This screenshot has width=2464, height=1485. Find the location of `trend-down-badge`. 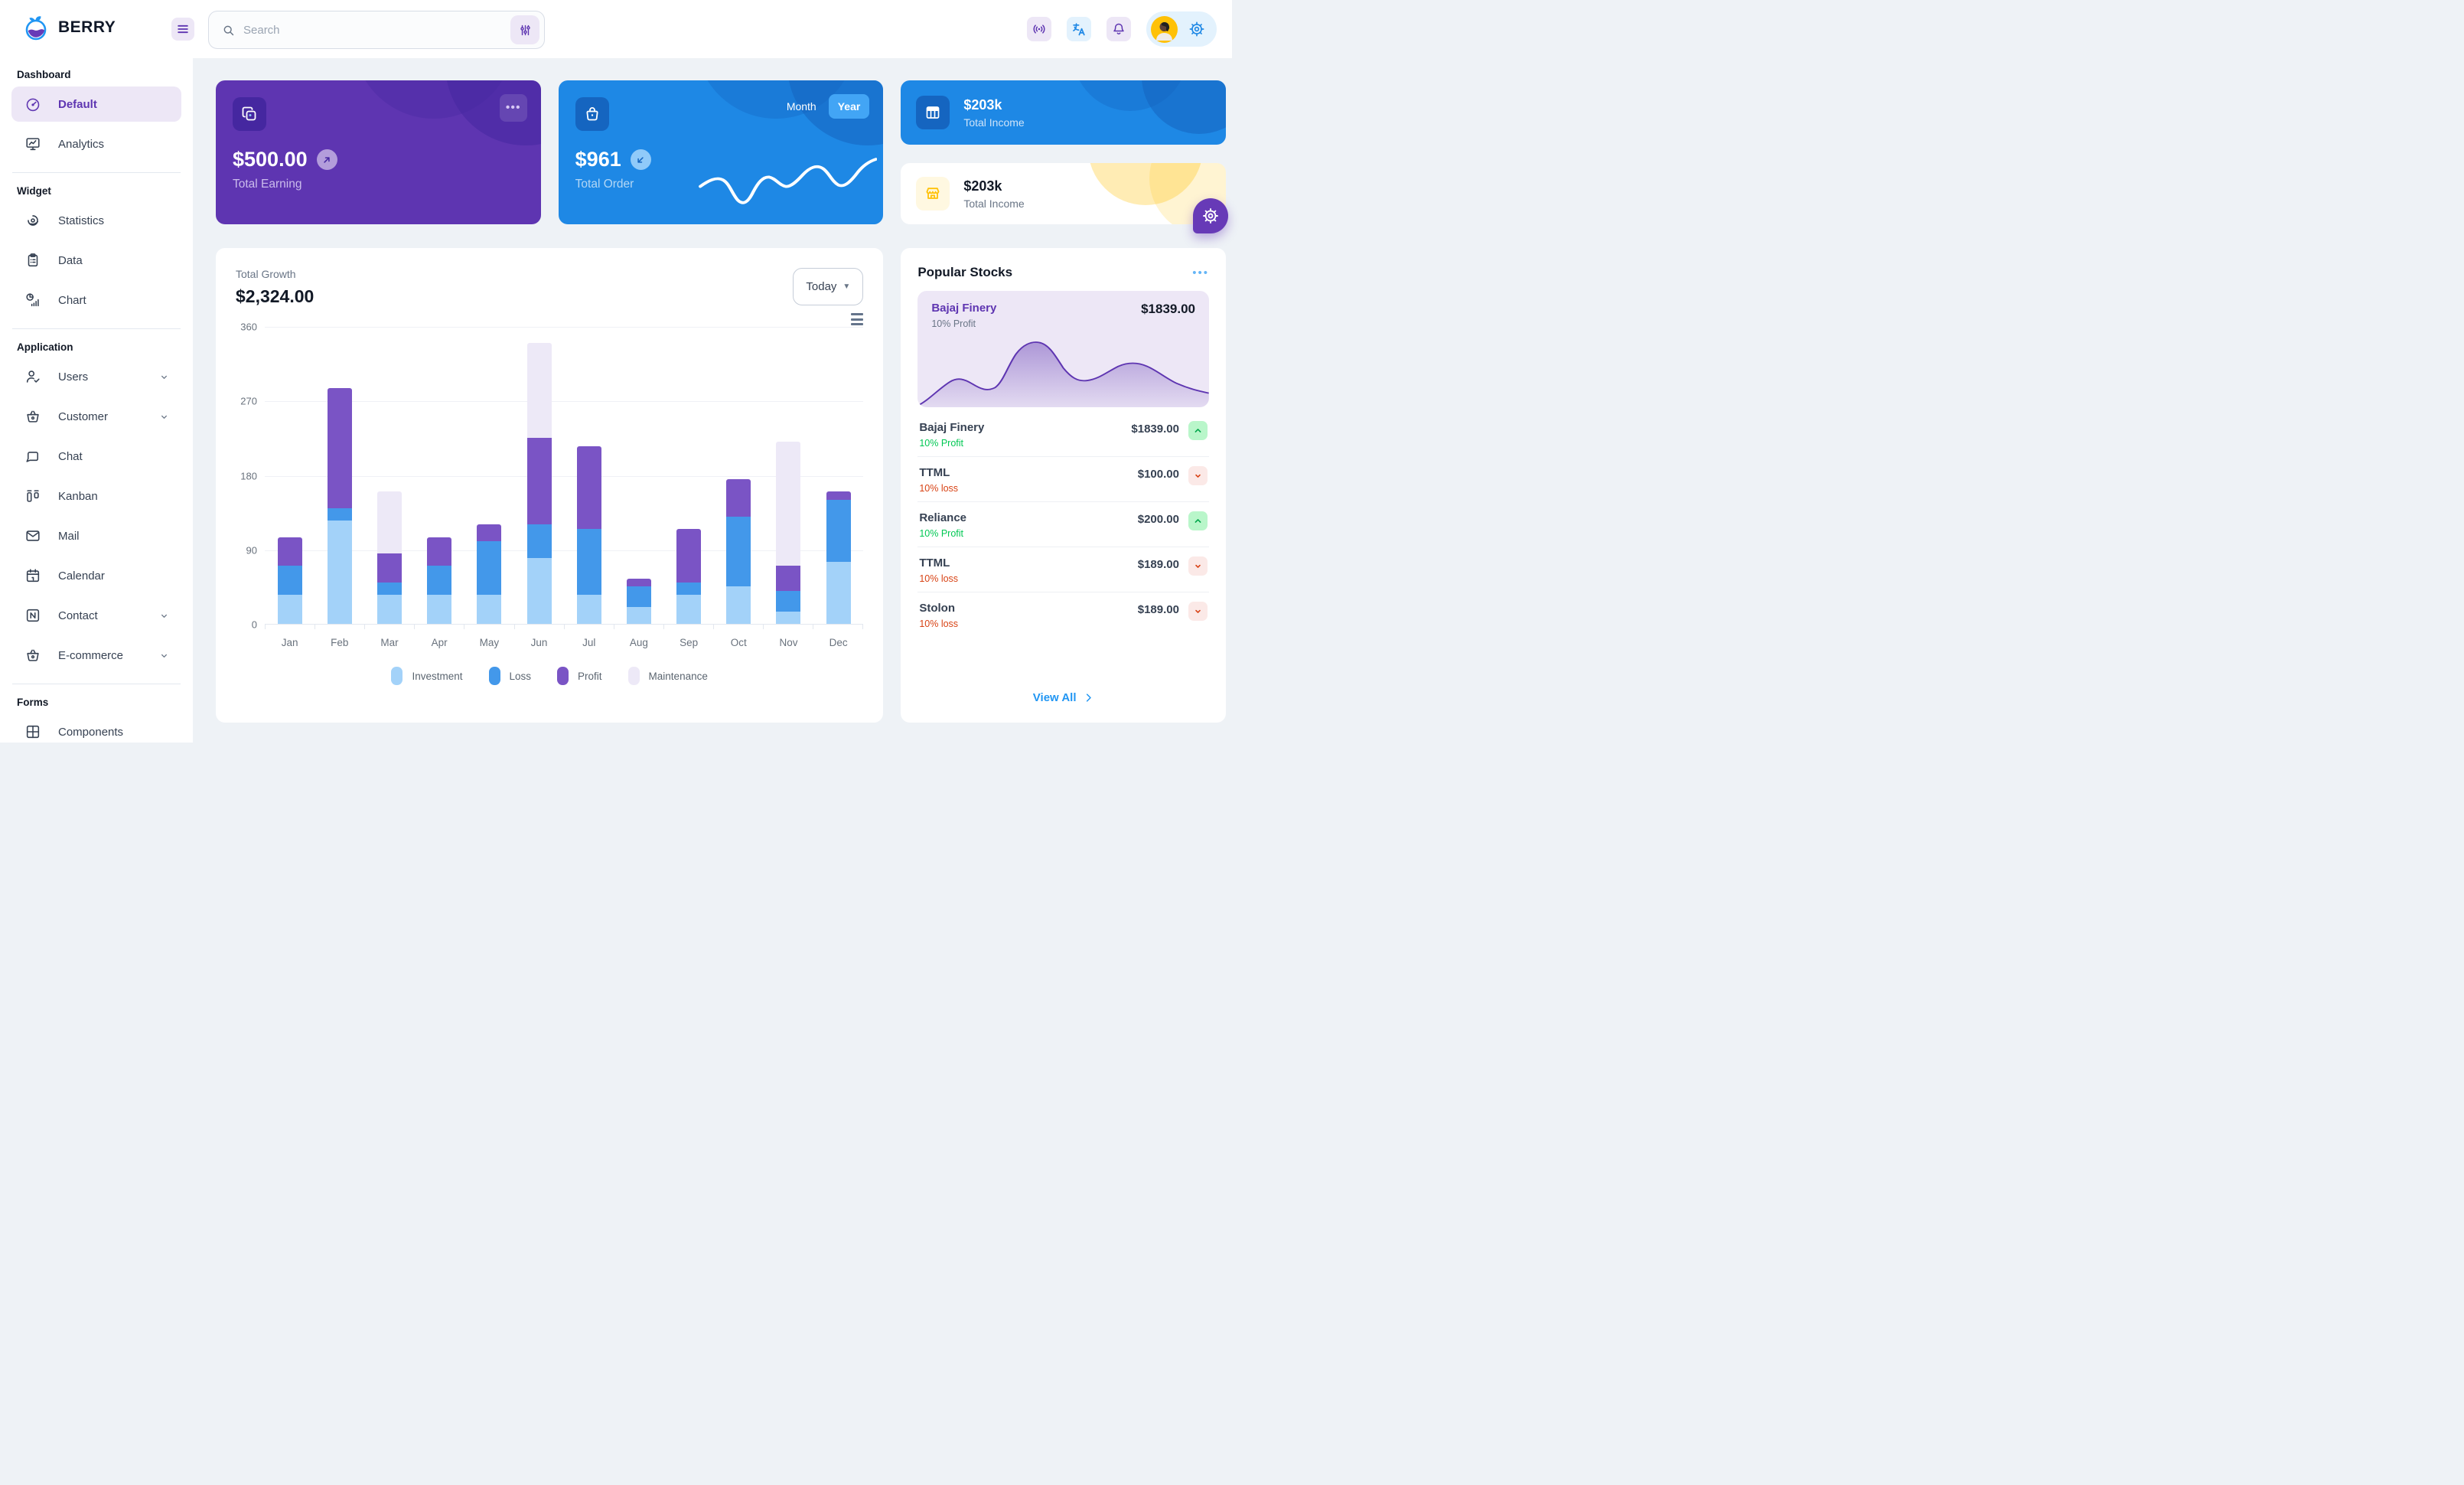

trend-down-badge is located at coordinates (640, 159).